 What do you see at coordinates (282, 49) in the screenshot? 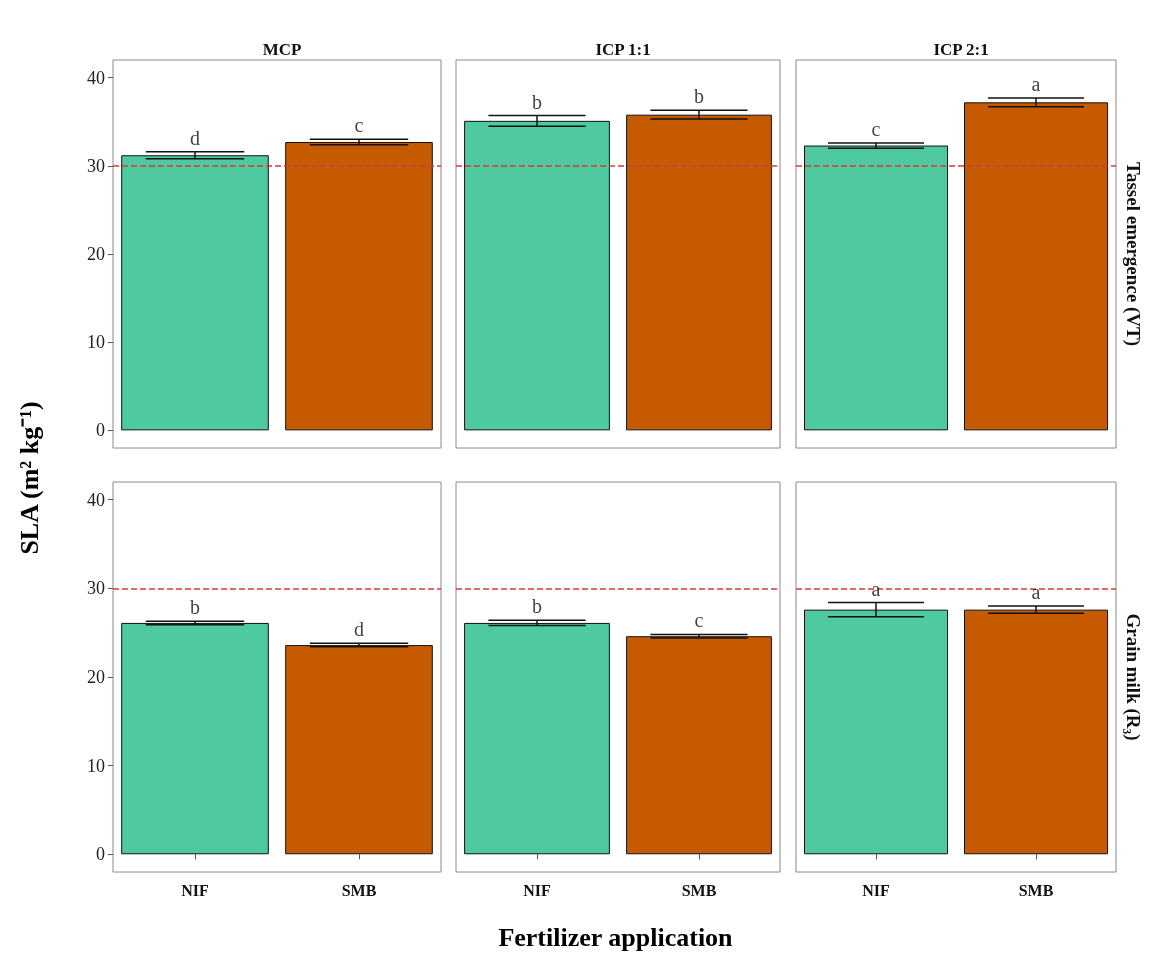
I see `chart-title: MCP` at bounding box center [282, 49].